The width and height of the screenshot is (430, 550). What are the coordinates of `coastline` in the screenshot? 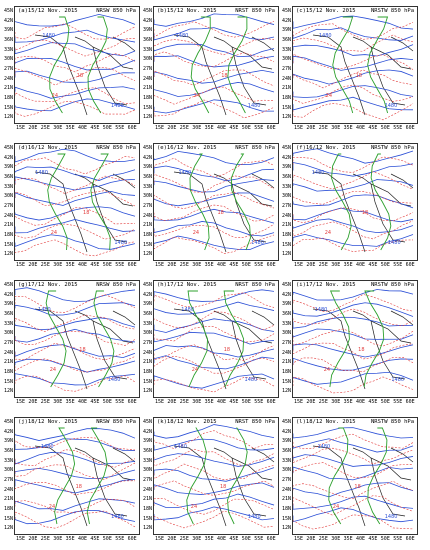 It's located at (85, 349).